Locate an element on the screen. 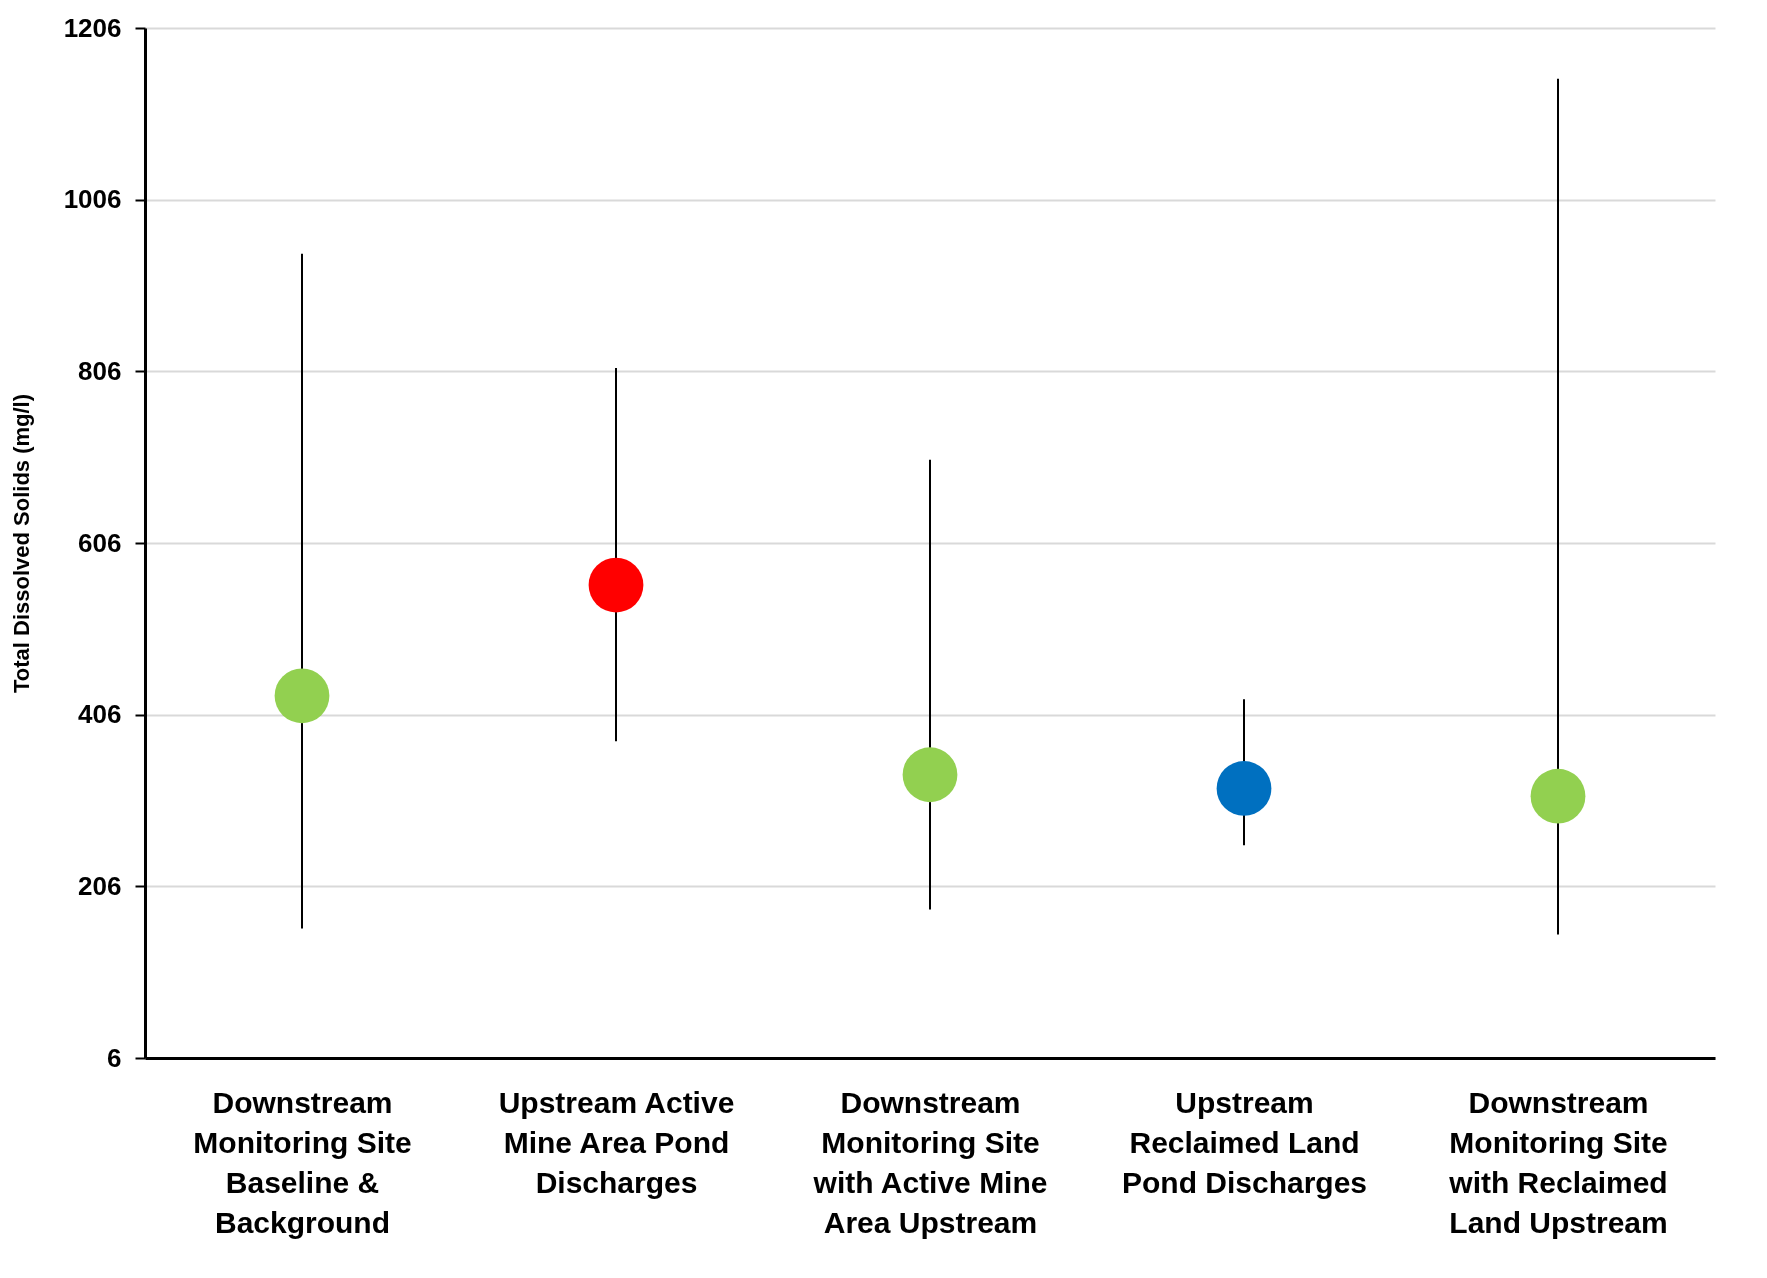  x-tick-label: Downstream Monitoring Site with Active Mine Area Upstream is located at coordinates (930, 1162).